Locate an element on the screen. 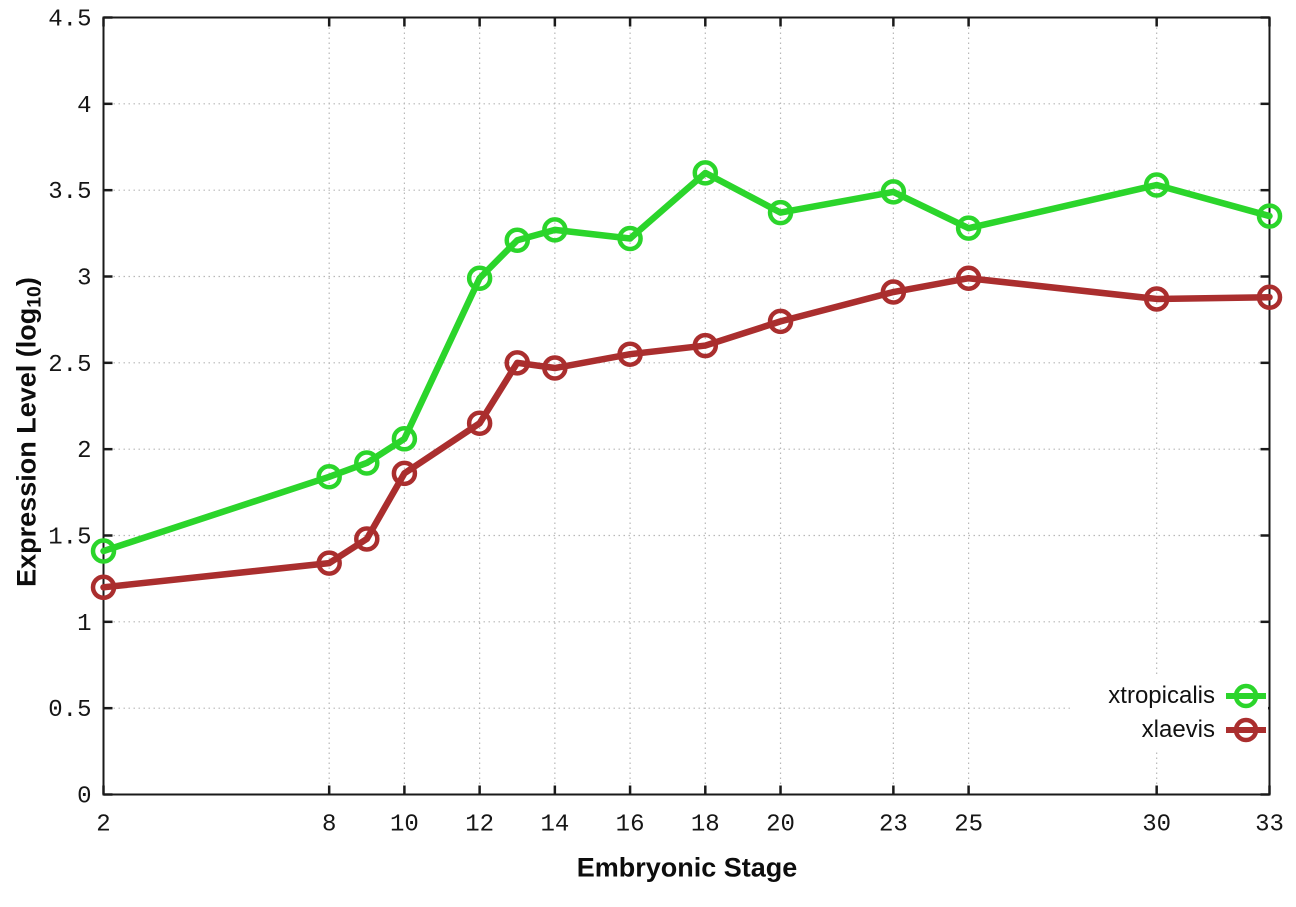 The image size is (1296, 907). x-tick-label: 25 is located at coordinates (968, 825).